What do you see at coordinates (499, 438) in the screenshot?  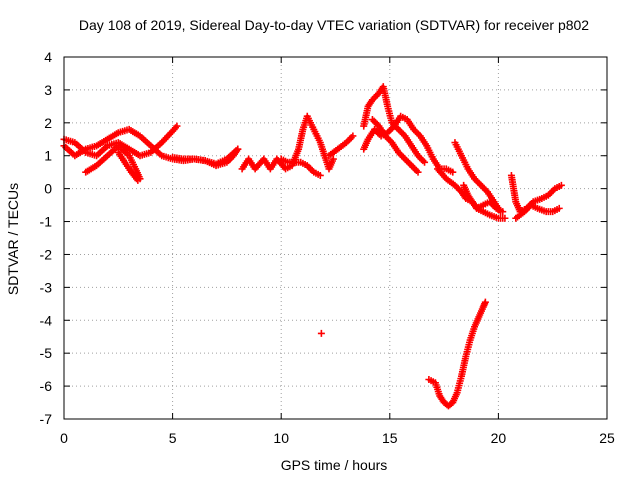 I see `x-tick-label: 20` at bounding box center [499, 438].